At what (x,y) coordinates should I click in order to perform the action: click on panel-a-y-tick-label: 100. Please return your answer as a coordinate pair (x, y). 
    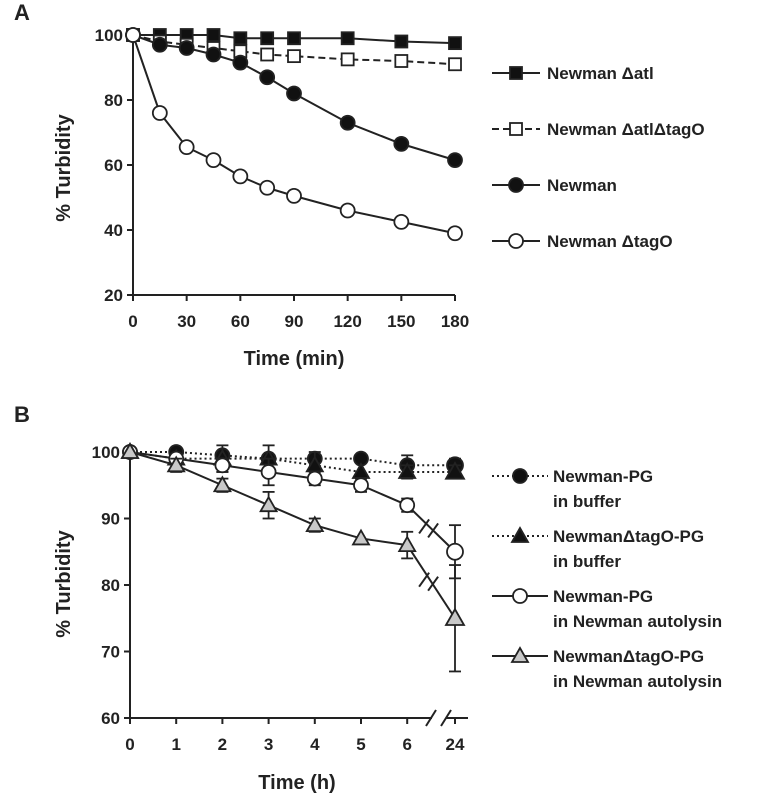
    Looking at the image, I should click on (109, 35).